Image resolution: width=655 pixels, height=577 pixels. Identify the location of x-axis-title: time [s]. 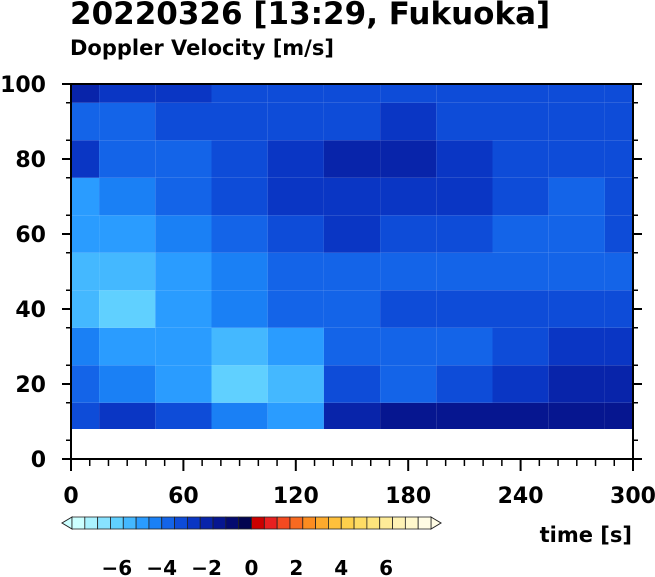
(586, 535).